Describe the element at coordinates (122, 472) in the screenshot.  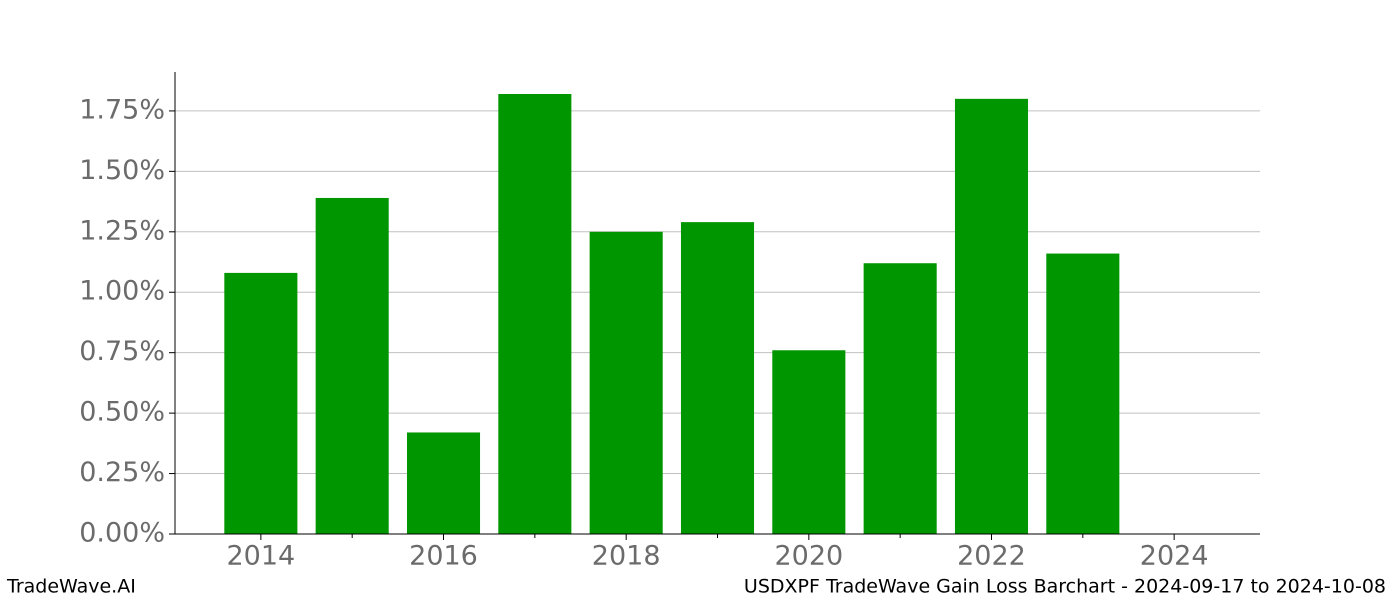
I see `y-tick-label: 0.25%` at that location.